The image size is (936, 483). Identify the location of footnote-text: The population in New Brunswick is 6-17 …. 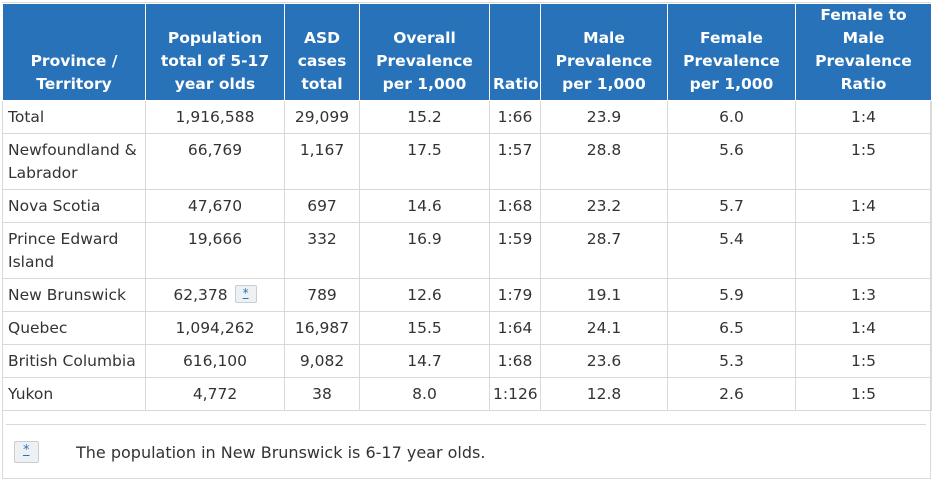
(281, 452).